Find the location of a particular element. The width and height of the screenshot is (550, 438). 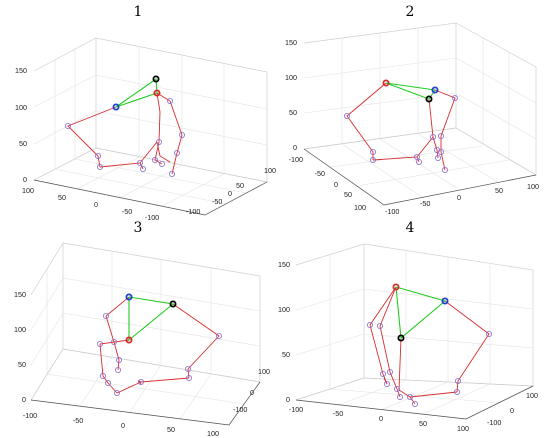

y-axis-ticks: 100 50 0 -50 -100 is located at coordinates (231, 191).